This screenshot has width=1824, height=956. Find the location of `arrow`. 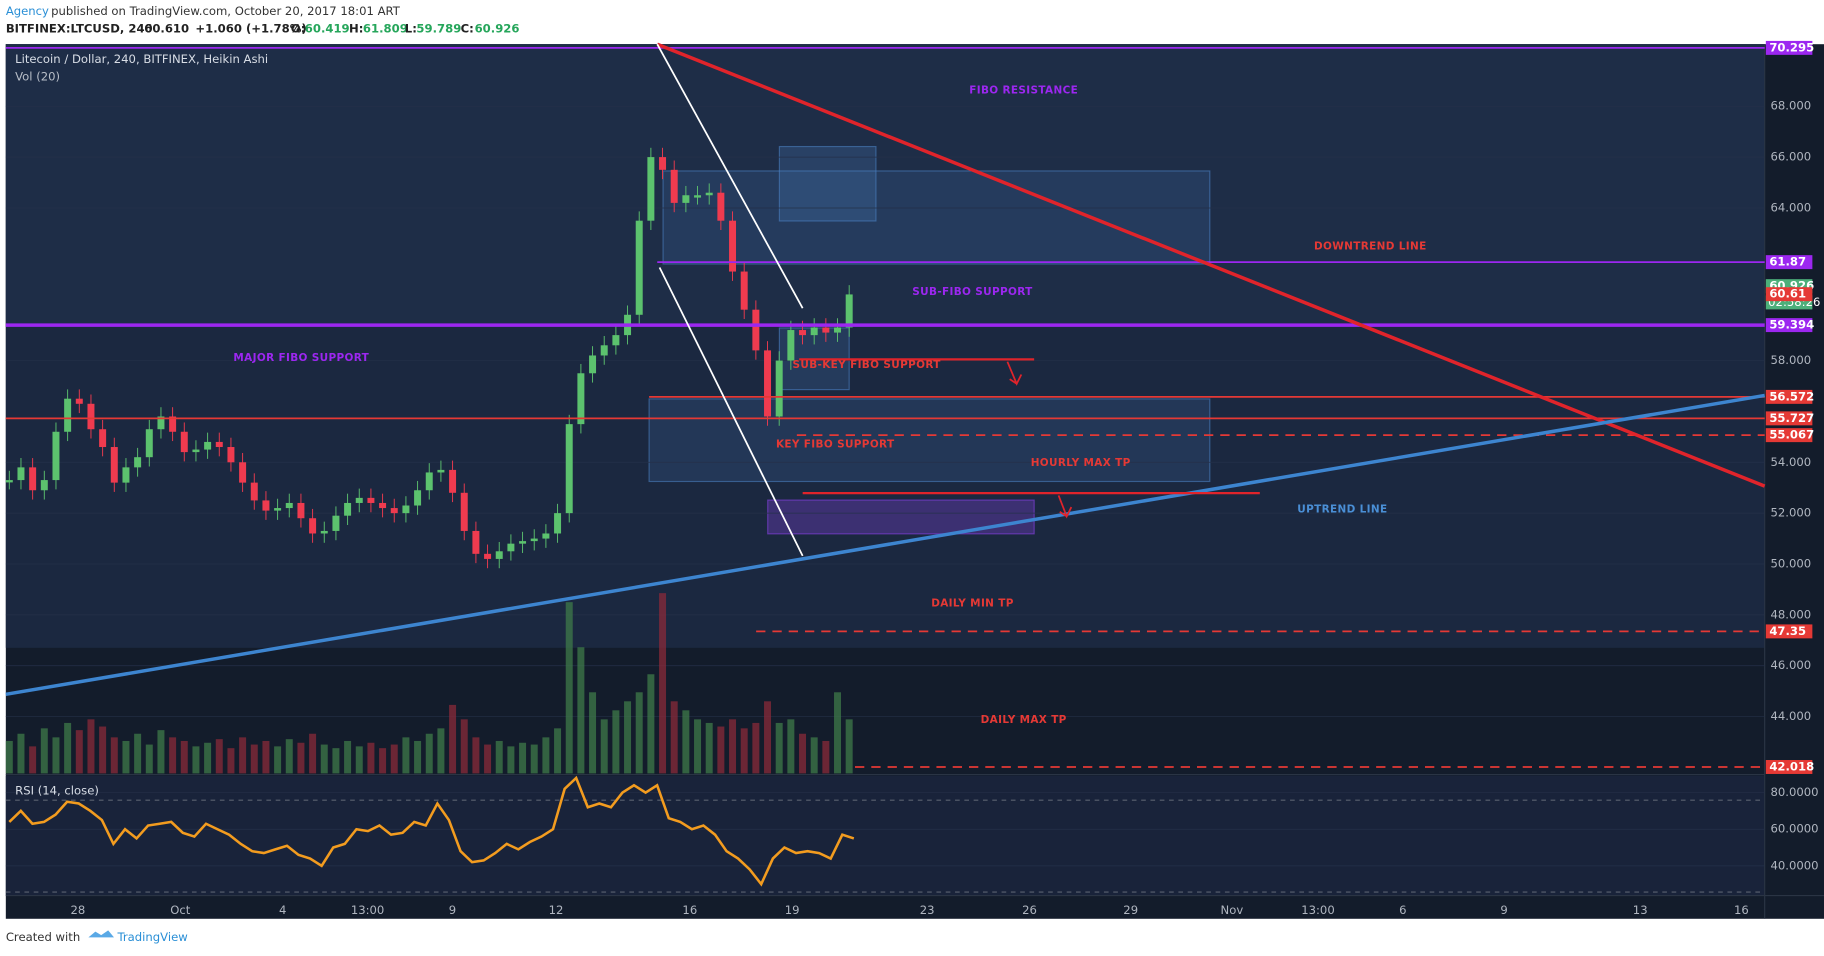

arrow is located at coordinates (1014, 373).